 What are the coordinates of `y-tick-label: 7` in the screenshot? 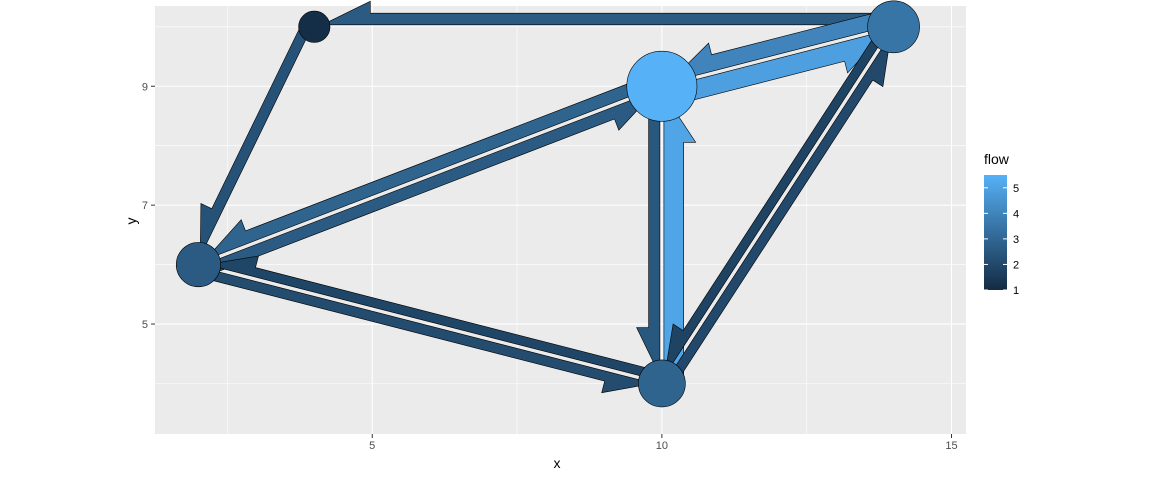 It's located at (145, 206).